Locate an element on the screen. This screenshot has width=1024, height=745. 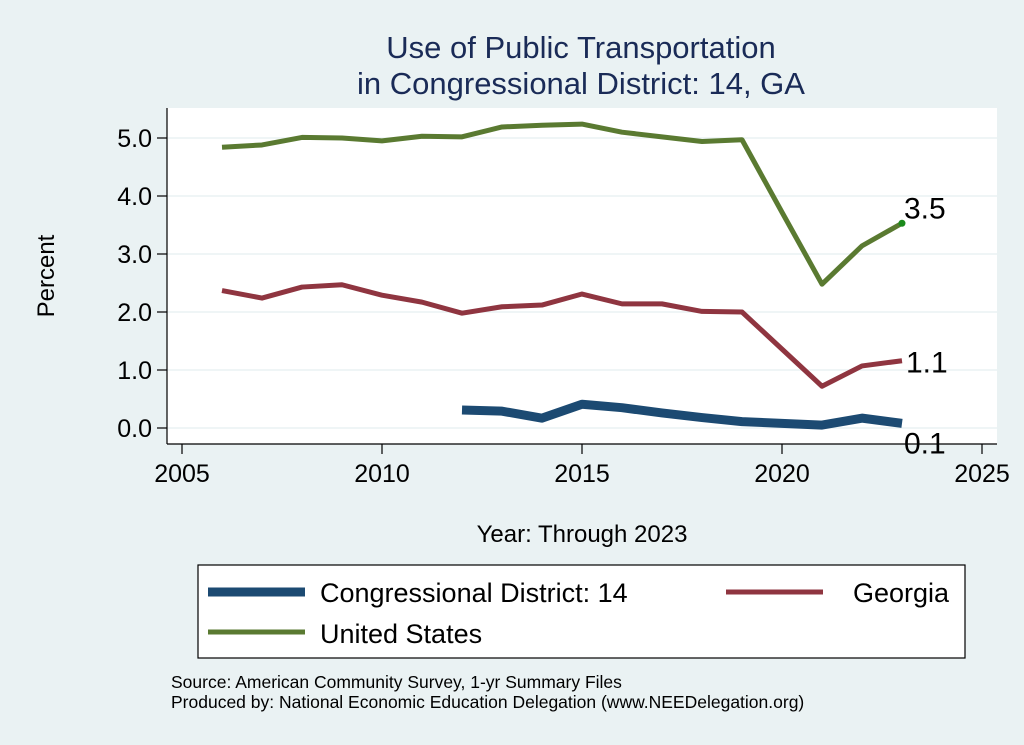
end-label-district: 0.1 is located at coordinates (925, 443).